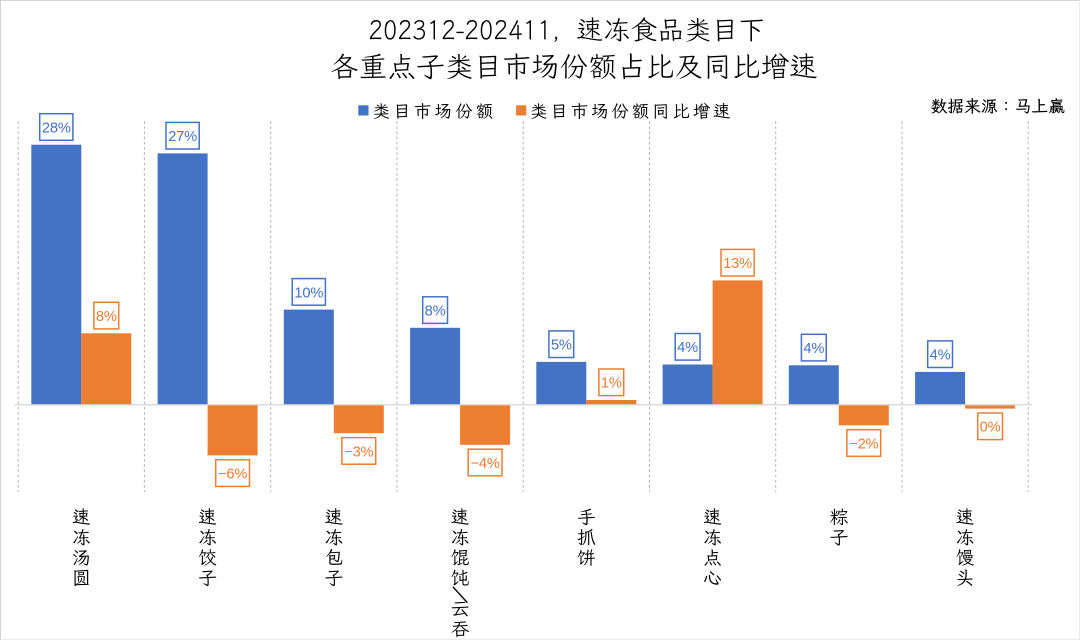  I want to click on svg-text: −4%, so click(484, 464).